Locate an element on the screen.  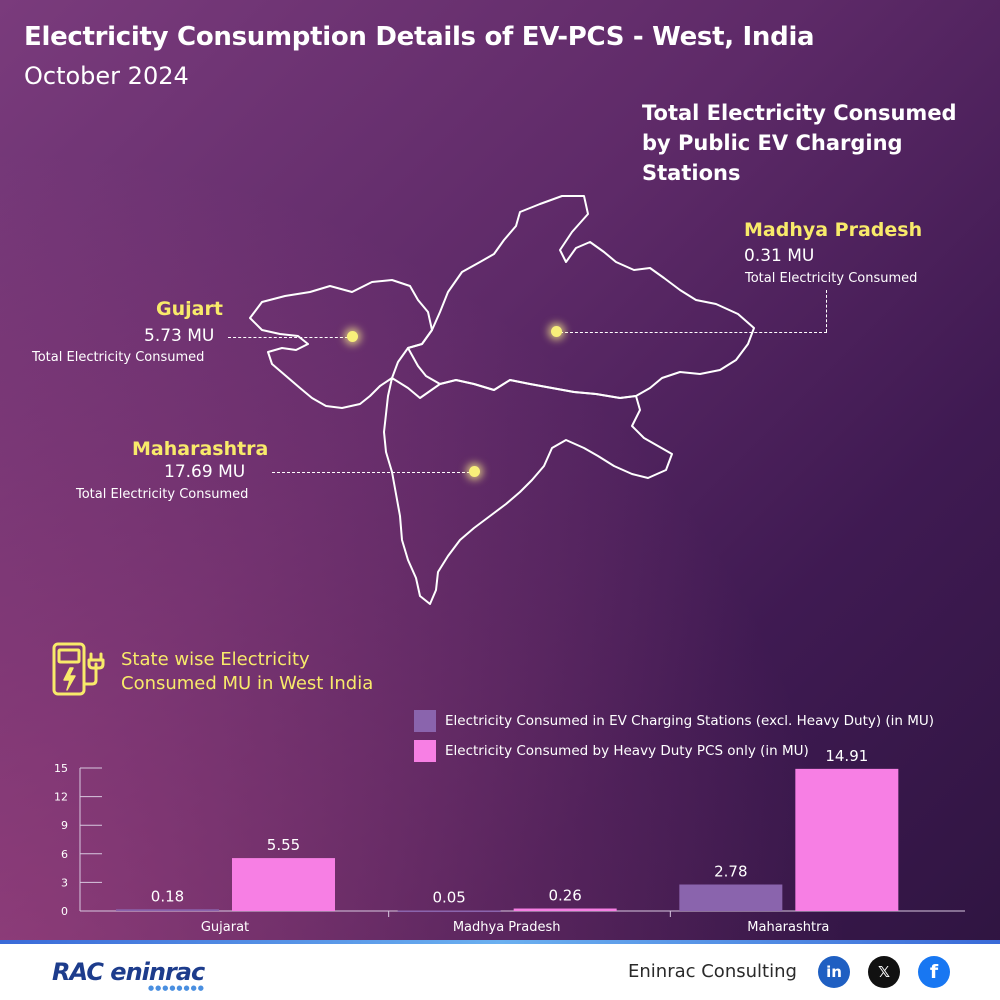
state-label-gujarat: Gujart is located at coordinates (189, 309).